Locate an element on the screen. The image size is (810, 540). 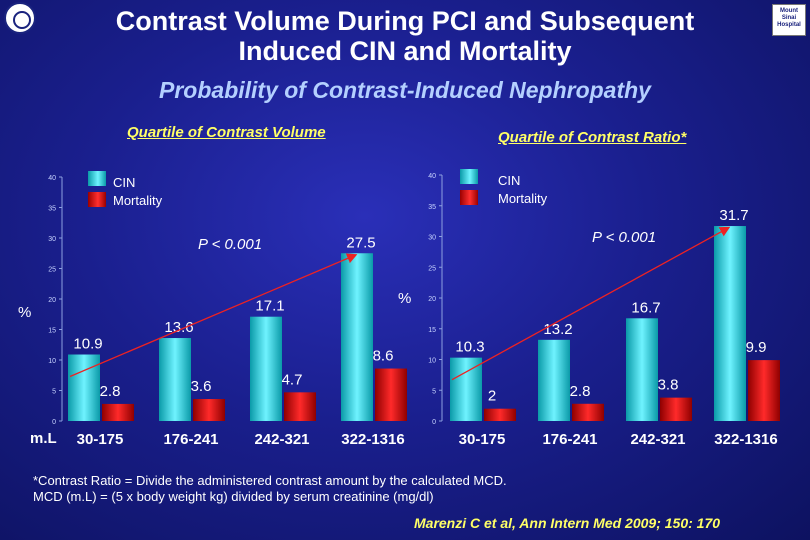
chart-right-title: Quartile of Contrast Ratio* is located at coordinates (592, 137).